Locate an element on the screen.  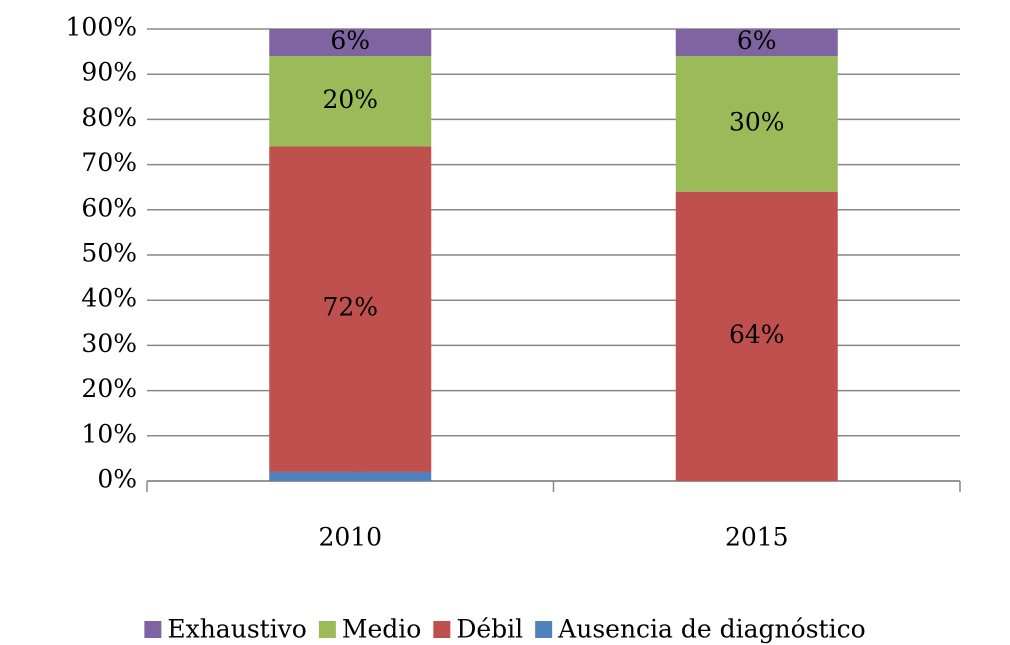
y-tick-label: 80% is located at coordinates (109, 117).